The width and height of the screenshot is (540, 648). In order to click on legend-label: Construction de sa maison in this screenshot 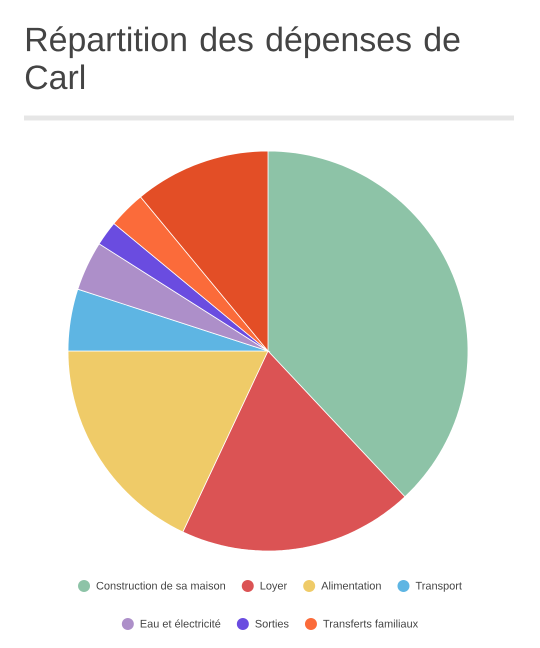, I will do `click(161, 586)`.